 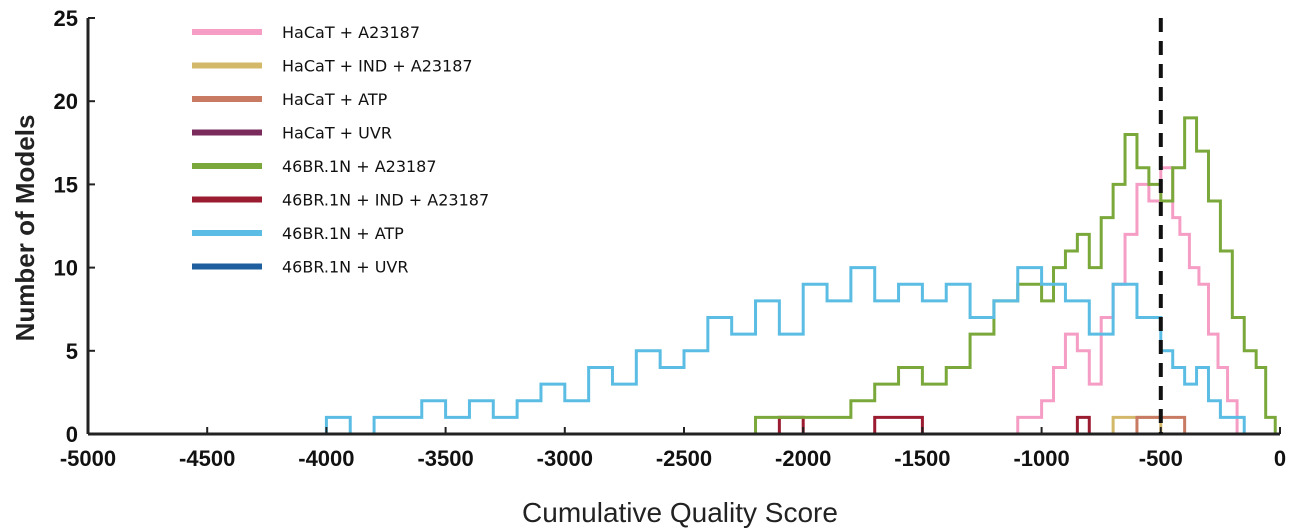 I want to click on x-tick-label: -3000, so click(x=565, y=458).